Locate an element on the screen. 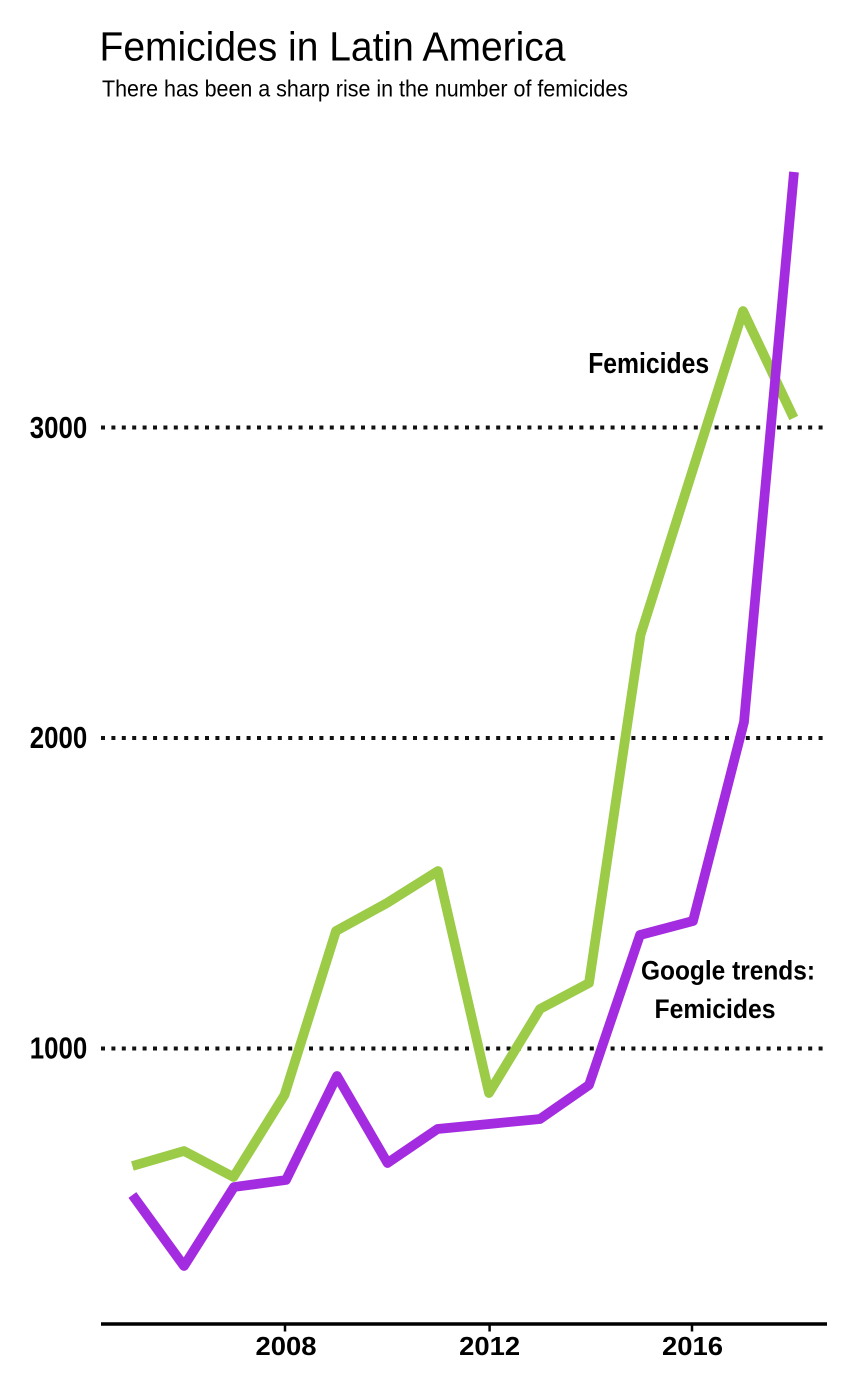 This screenshot has width=856, height=1391. svg-text: 3000 is located at coordinates (59, 428).